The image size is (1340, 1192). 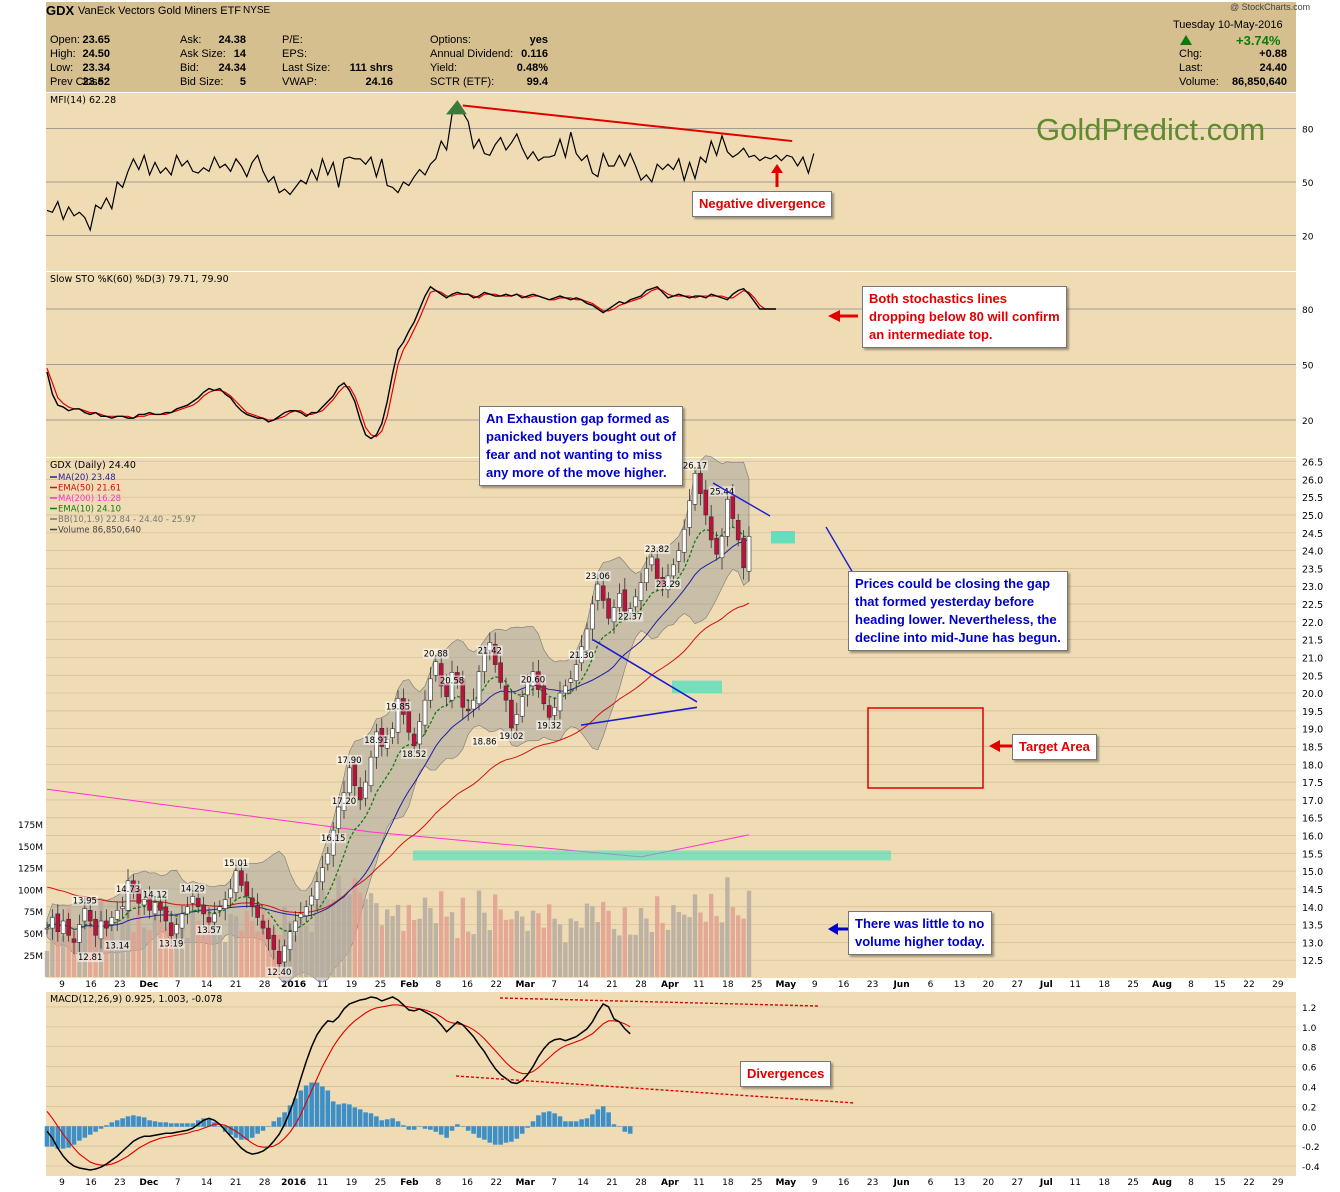 What do you see at coordinates (1312, 676) in the screenshot?
I see `y-tick-label: 20.5` at bounding box center [1312, 676].